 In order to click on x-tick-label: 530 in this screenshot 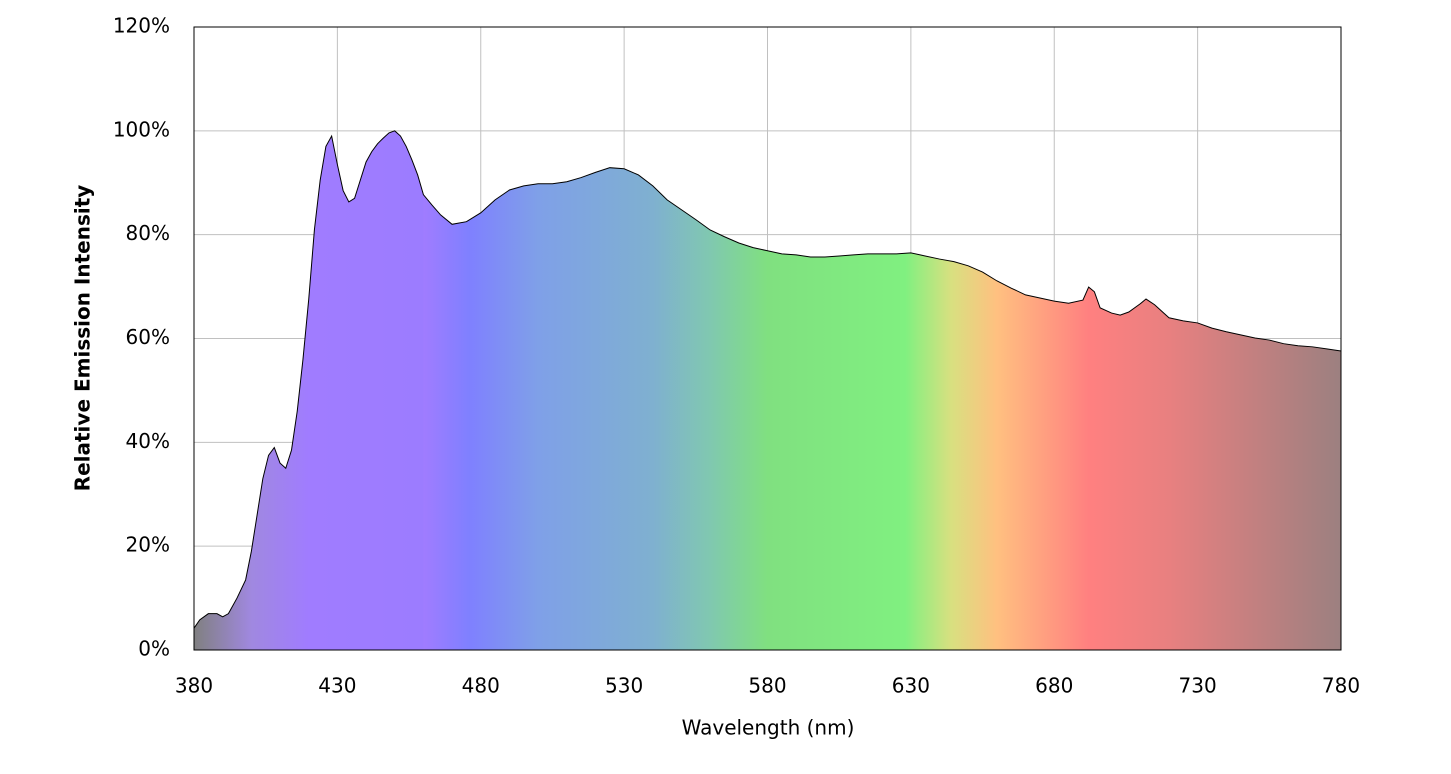, I will do `click(624, 686)`.